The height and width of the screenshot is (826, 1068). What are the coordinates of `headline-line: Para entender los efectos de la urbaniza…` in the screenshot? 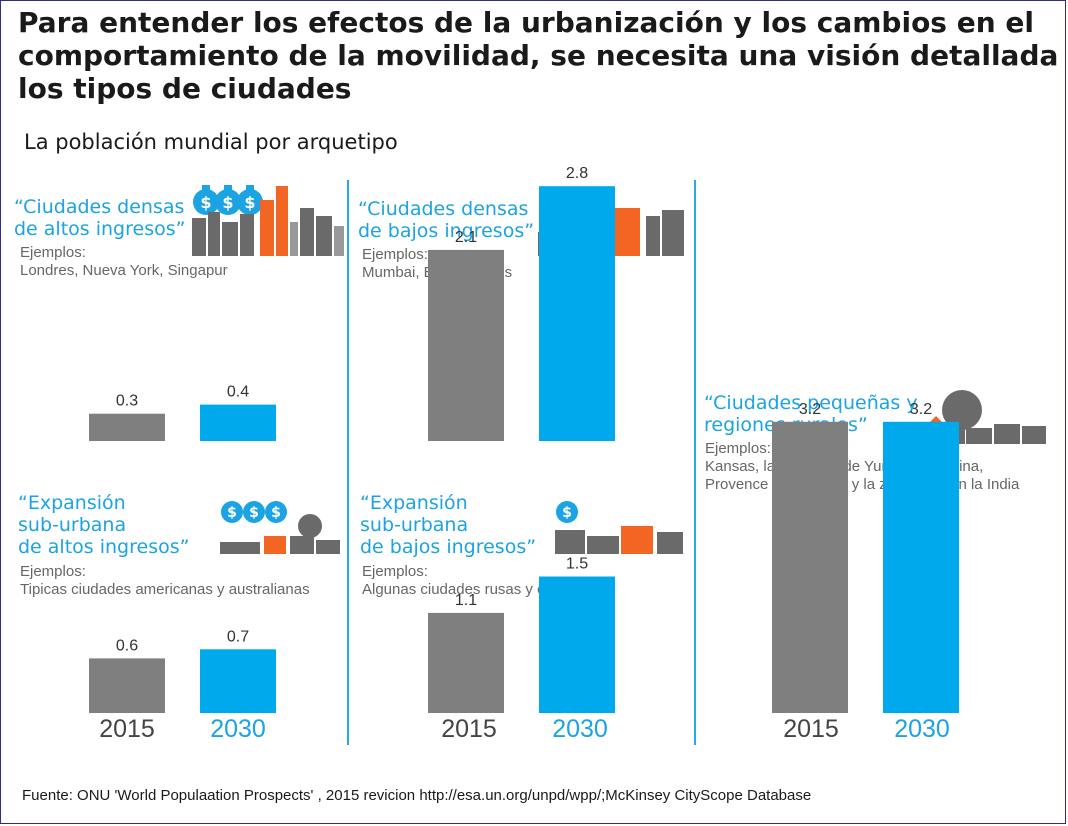 It's located at (526, 22).